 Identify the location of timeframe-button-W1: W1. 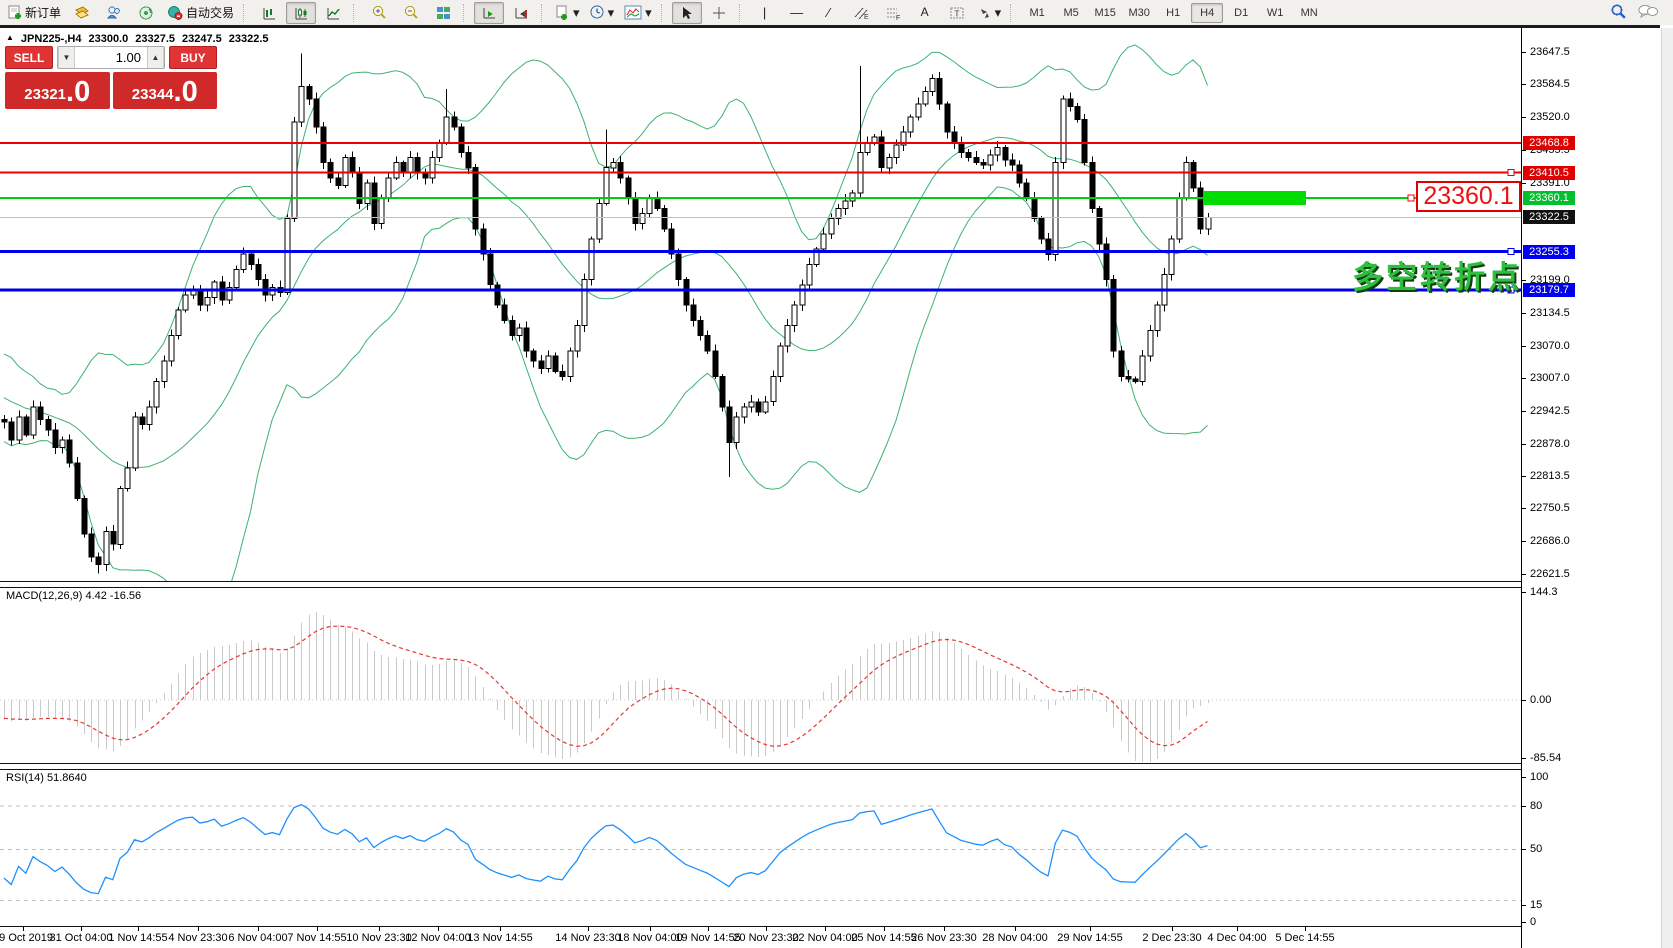
(1275, 12).